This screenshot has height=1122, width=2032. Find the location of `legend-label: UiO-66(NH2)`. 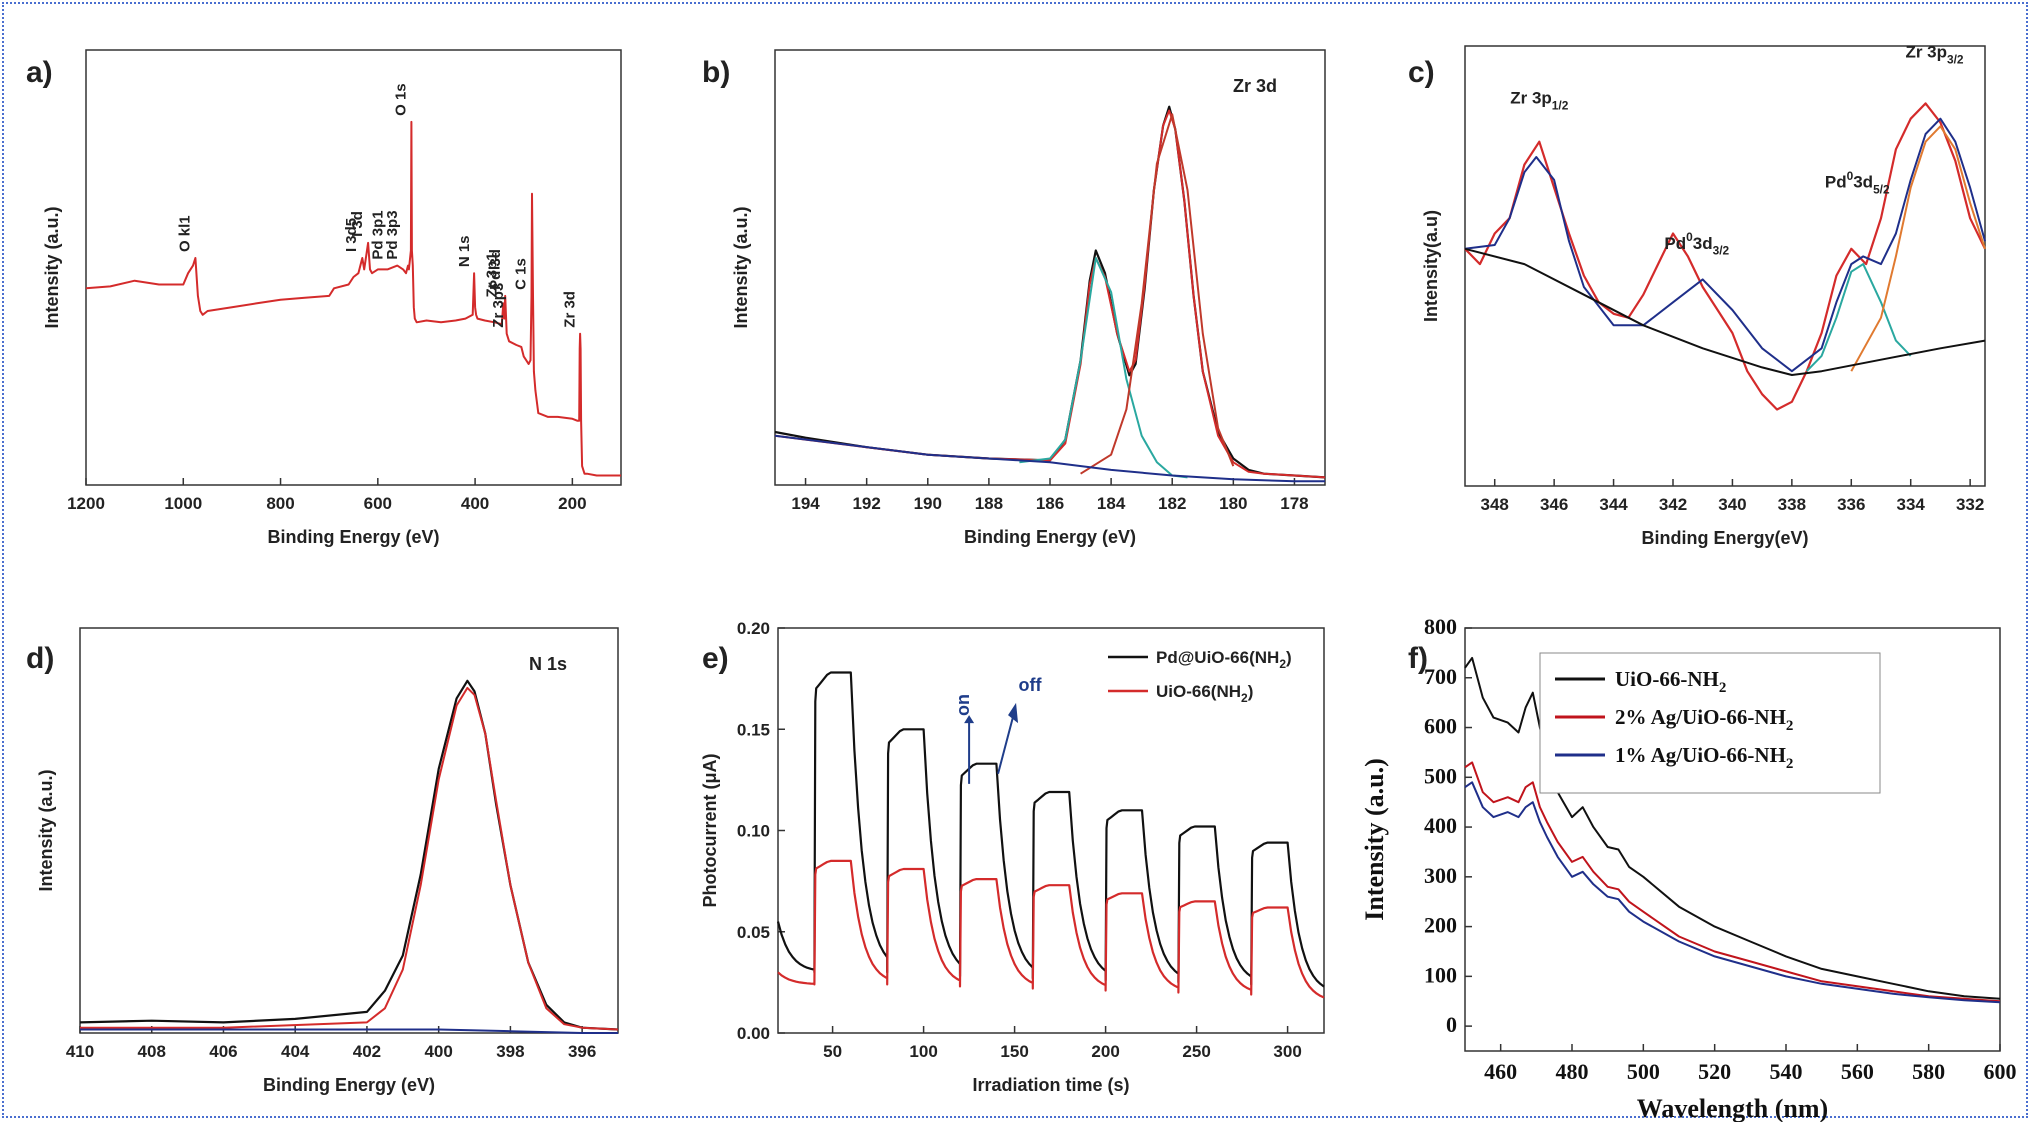

legend-label: UiO-66(NH2) is located at coordinates (1204, 693).